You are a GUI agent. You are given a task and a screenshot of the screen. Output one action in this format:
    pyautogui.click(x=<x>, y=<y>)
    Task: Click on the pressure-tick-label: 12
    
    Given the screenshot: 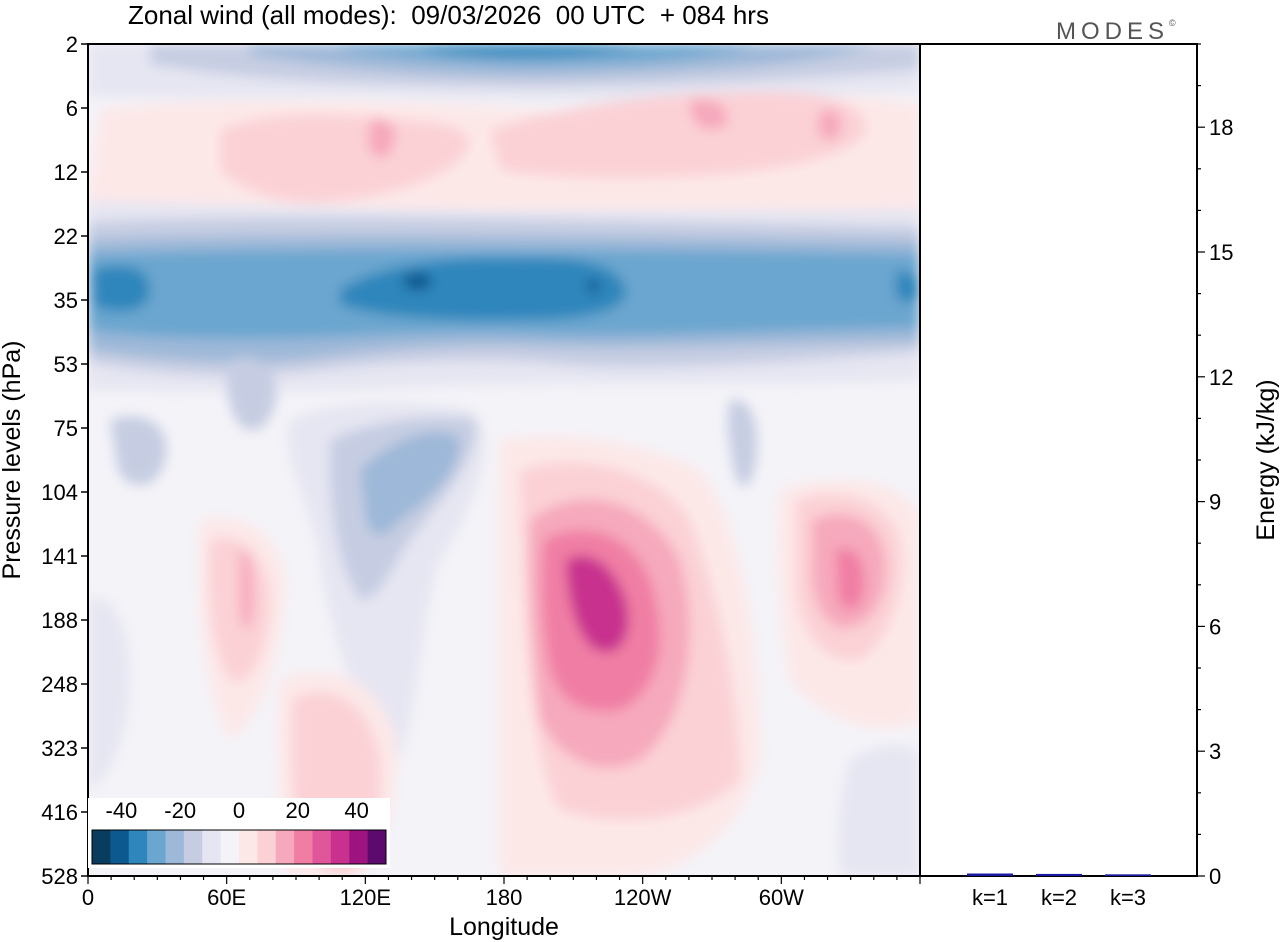 What is the action you would take?
    pyautogui.click(x=66, y=172)
    